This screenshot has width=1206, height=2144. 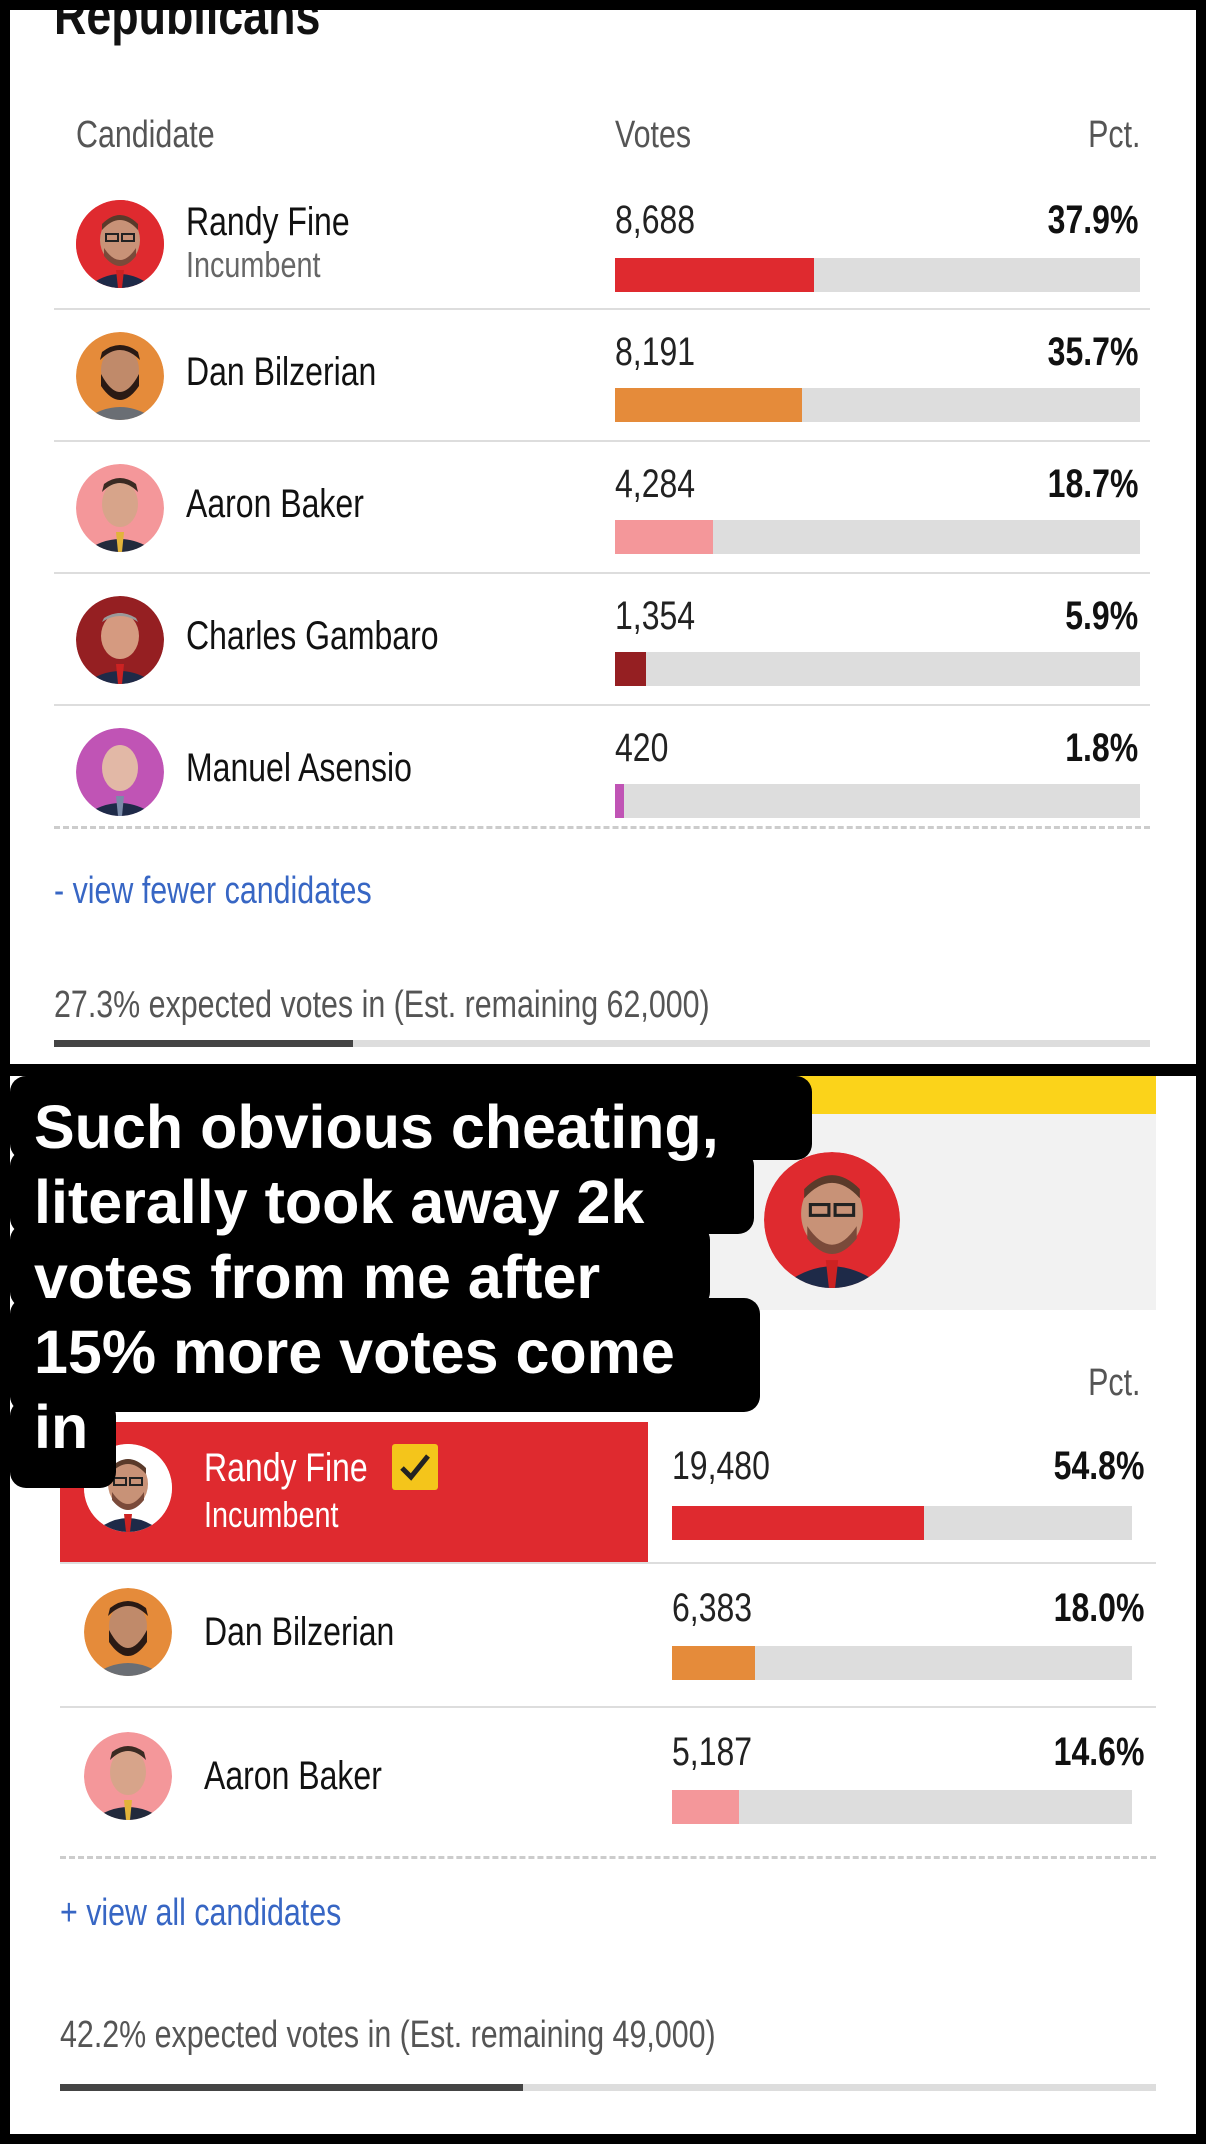 What do you see at coordinates (721, 1466) in the screenshot?
I see `vote-count: 19,480` at bounding box center [721, 1466].